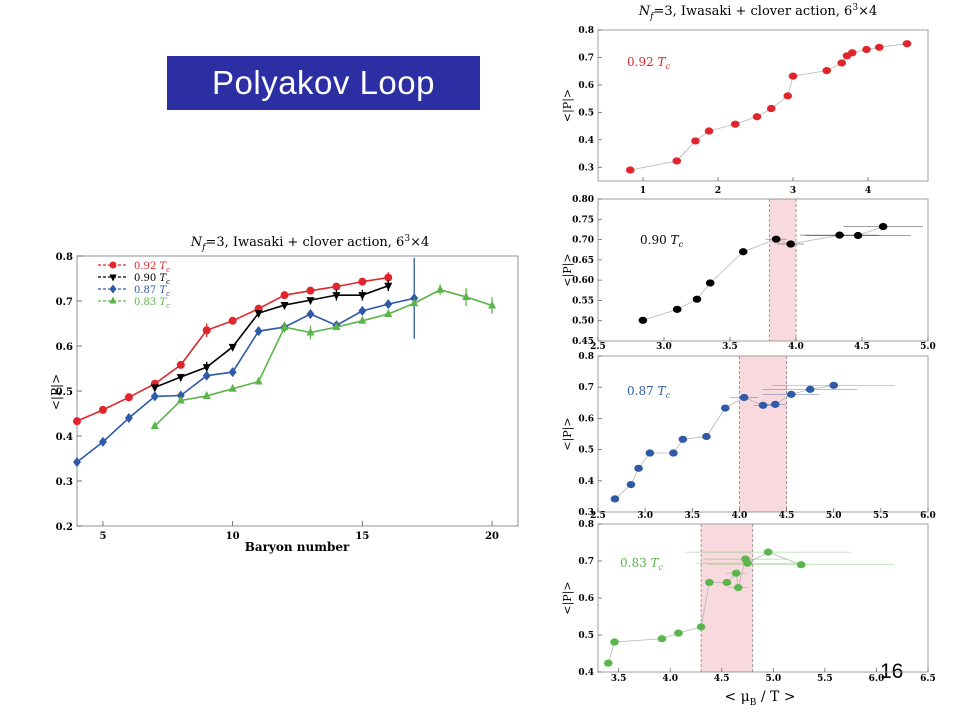 This screenshot has width=960, height=720. I want to click on series-line, so click(323, 357).